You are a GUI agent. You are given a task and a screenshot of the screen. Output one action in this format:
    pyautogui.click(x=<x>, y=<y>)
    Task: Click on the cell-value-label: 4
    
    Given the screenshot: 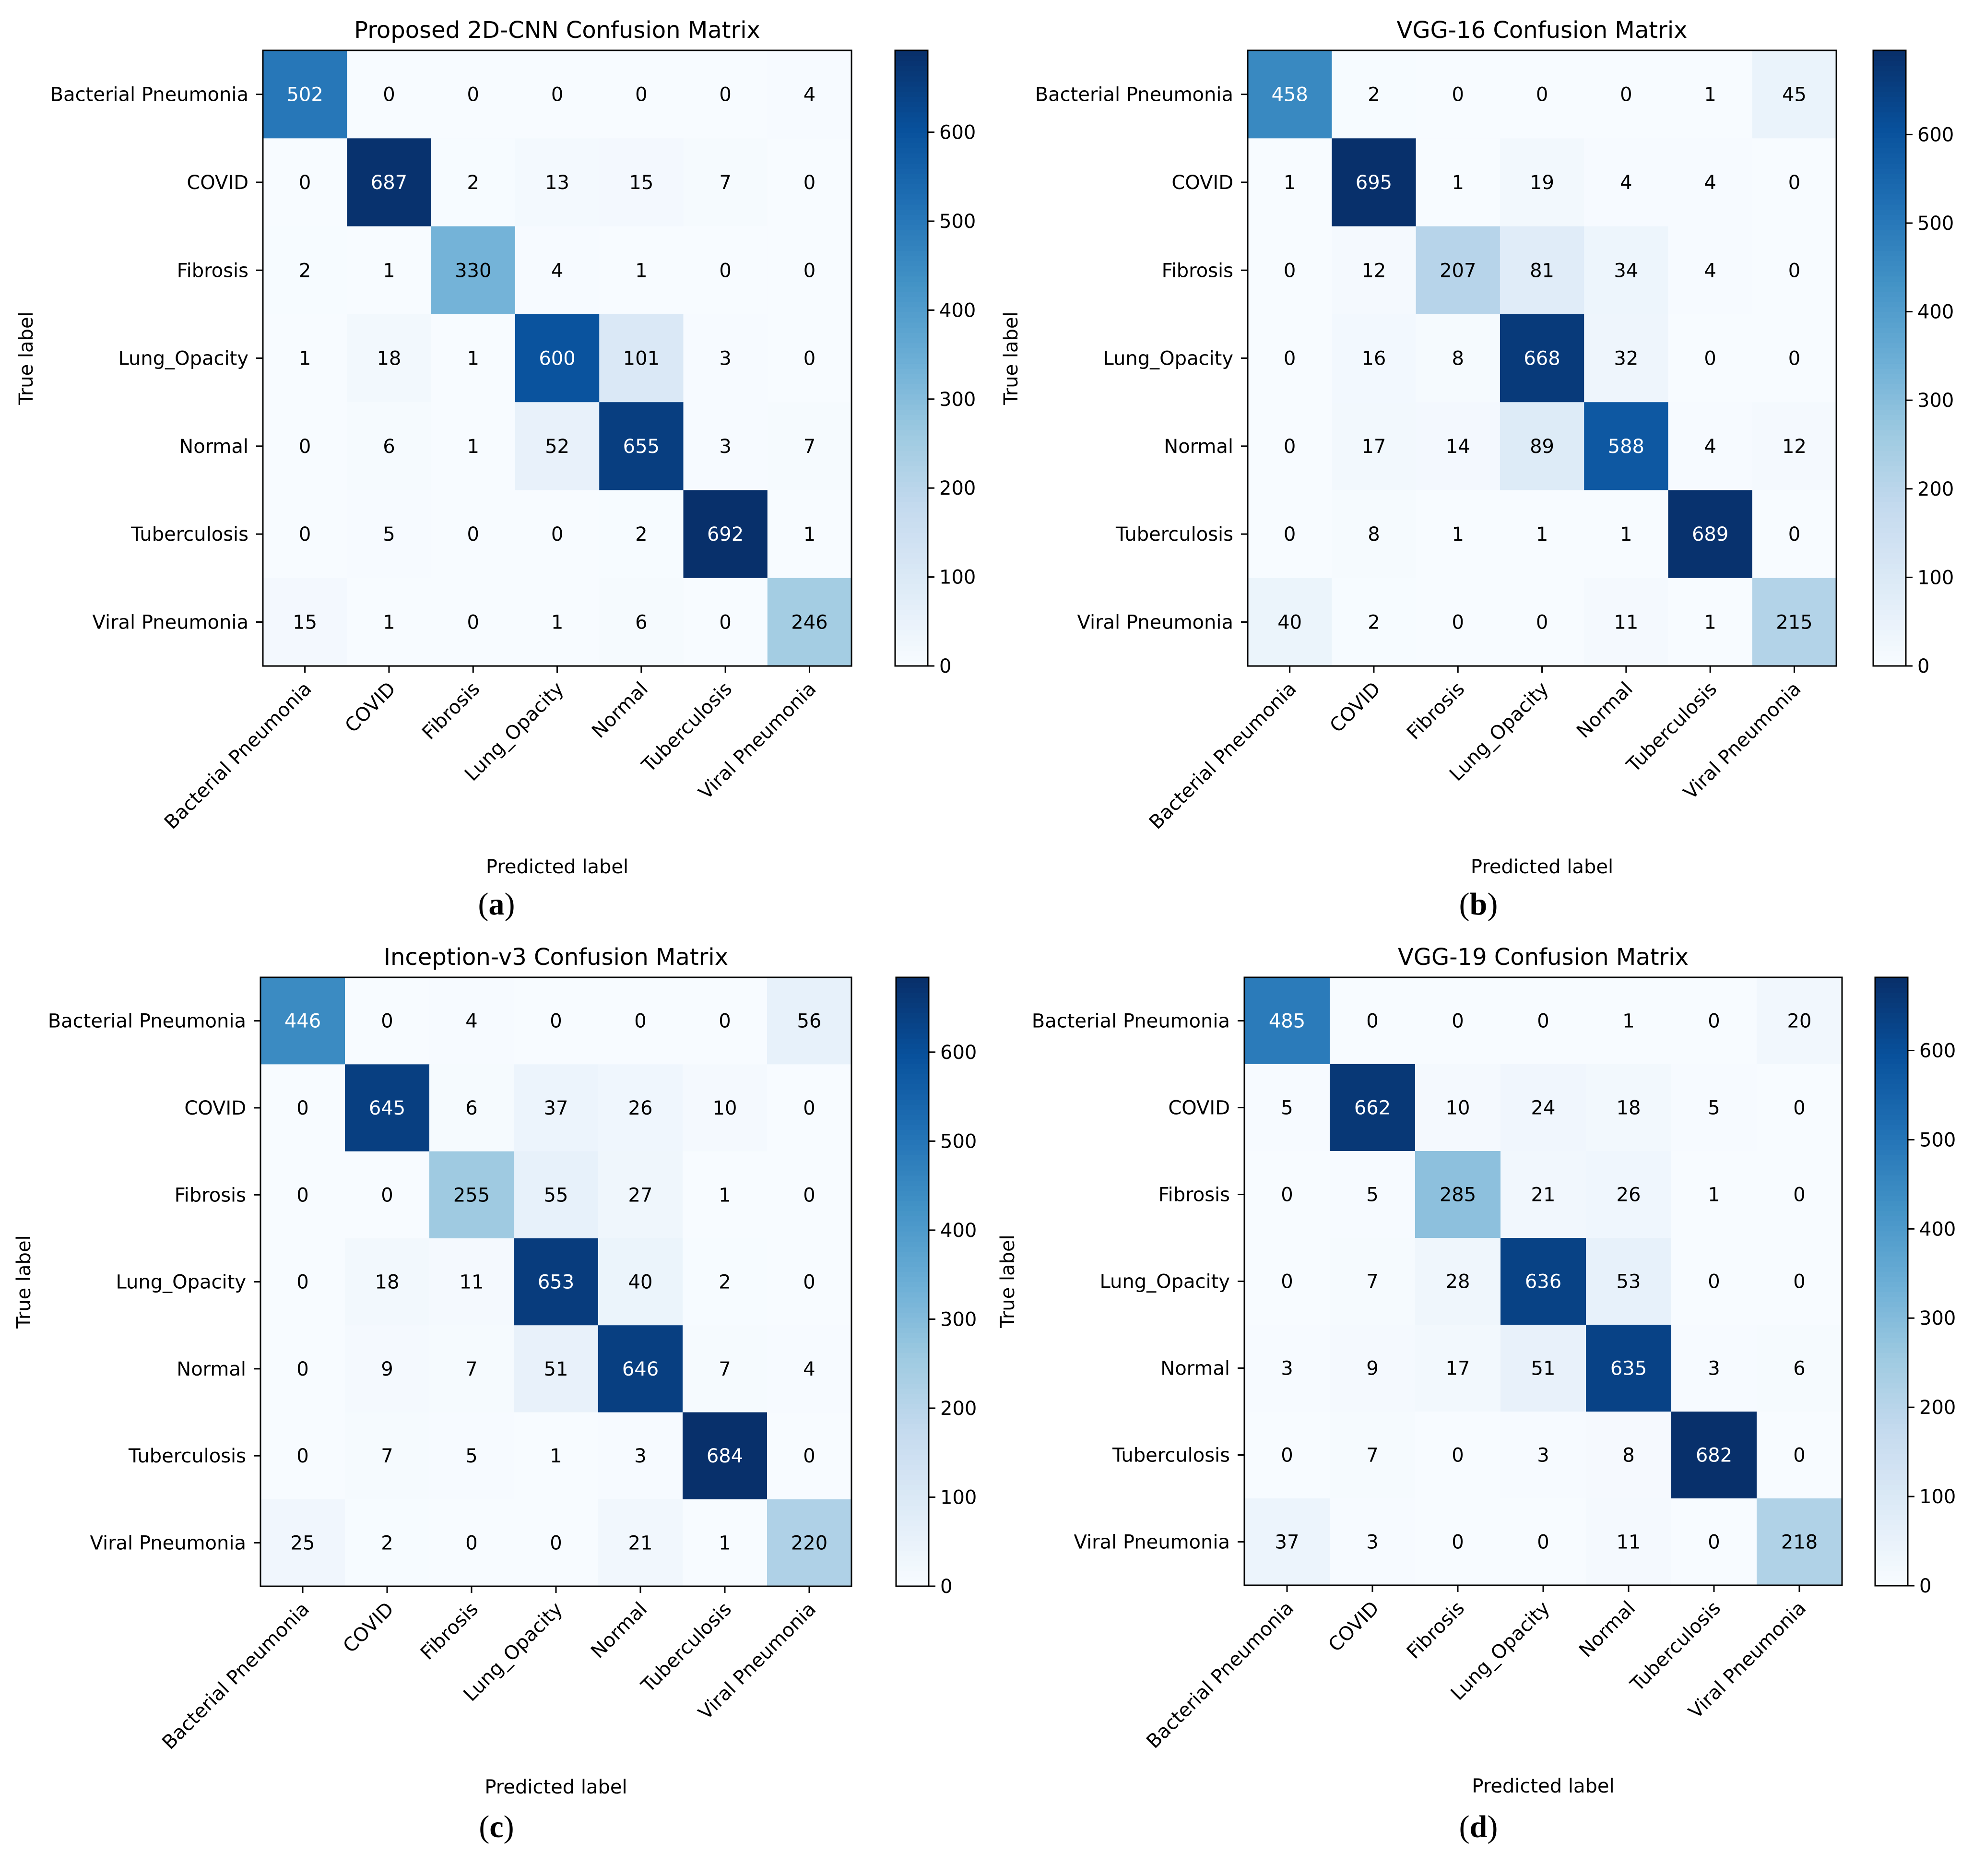 What is the action you would take?
    pyautogui.click(x=1710, y=271)
    